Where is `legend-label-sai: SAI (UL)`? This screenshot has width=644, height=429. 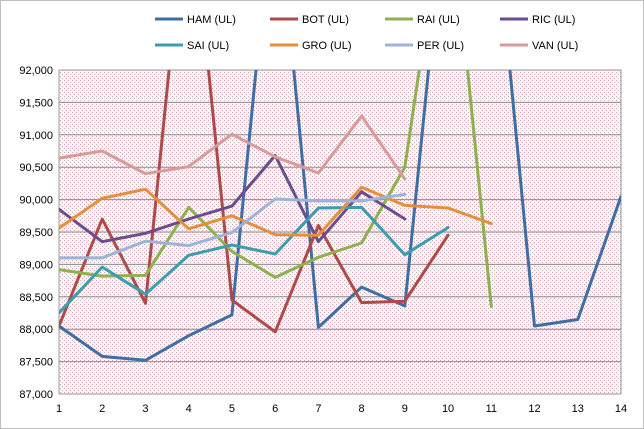 legend-label-sai: SAI (UL) is located at coordinates (208, 46).